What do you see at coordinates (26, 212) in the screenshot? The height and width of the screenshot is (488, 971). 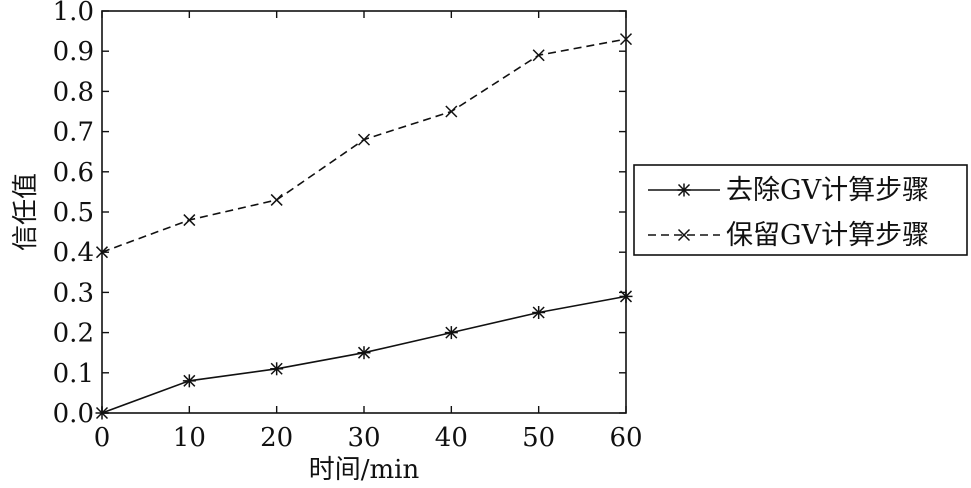 I see `y-axis-label: 信任值` at bounding box center [26, 212].